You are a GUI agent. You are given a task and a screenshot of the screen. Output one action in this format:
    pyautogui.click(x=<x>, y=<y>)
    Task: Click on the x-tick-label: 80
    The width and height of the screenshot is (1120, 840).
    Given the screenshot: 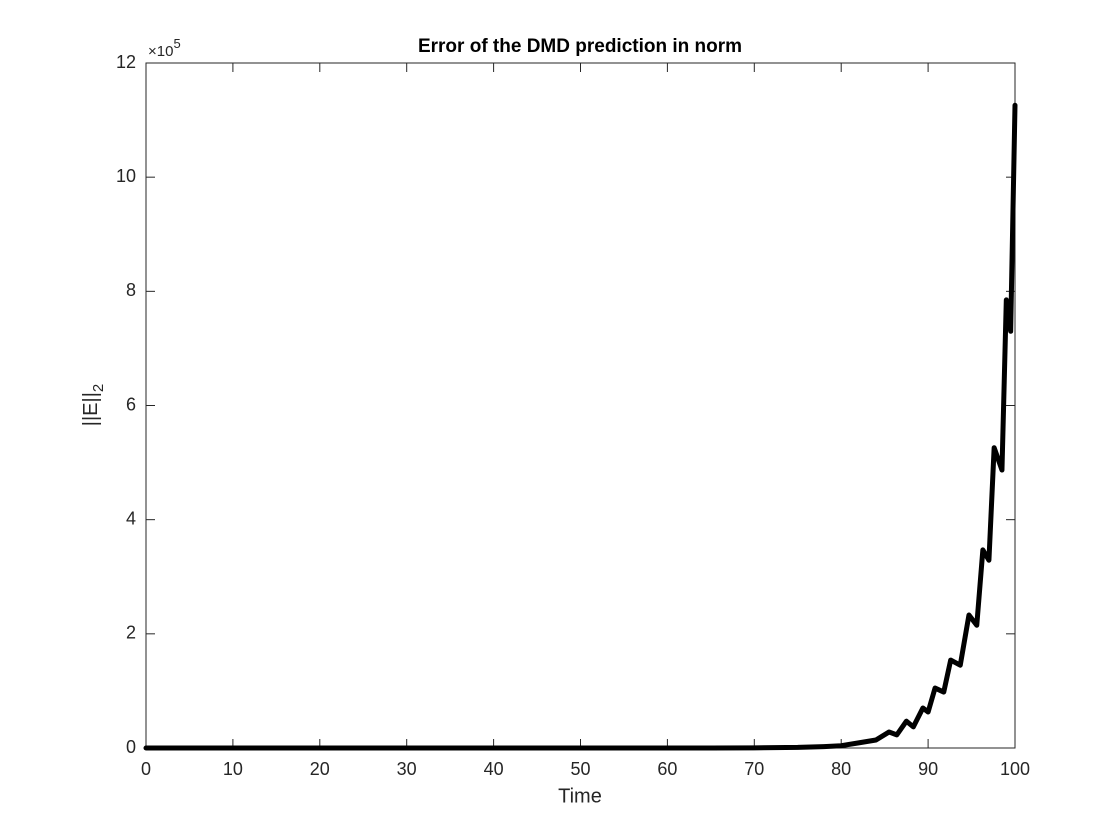 What is the action you would take?
    pyautogui.click(x=841, y=769)
    